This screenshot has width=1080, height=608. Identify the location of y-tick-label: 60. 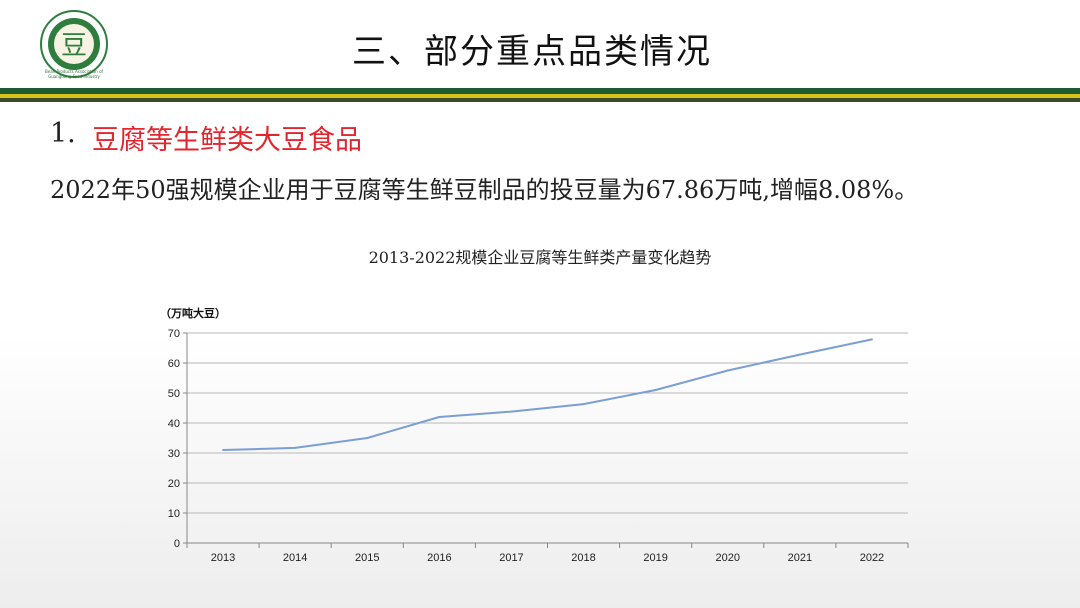
(174, 364).